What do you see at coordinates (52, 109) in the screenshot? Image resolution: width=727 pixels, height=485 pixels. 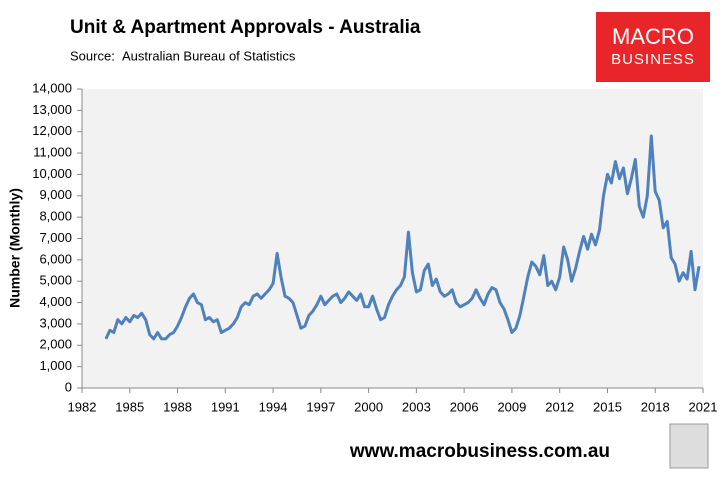 I see `y-tick-label: 13,000` at bounding box center [52, 109].